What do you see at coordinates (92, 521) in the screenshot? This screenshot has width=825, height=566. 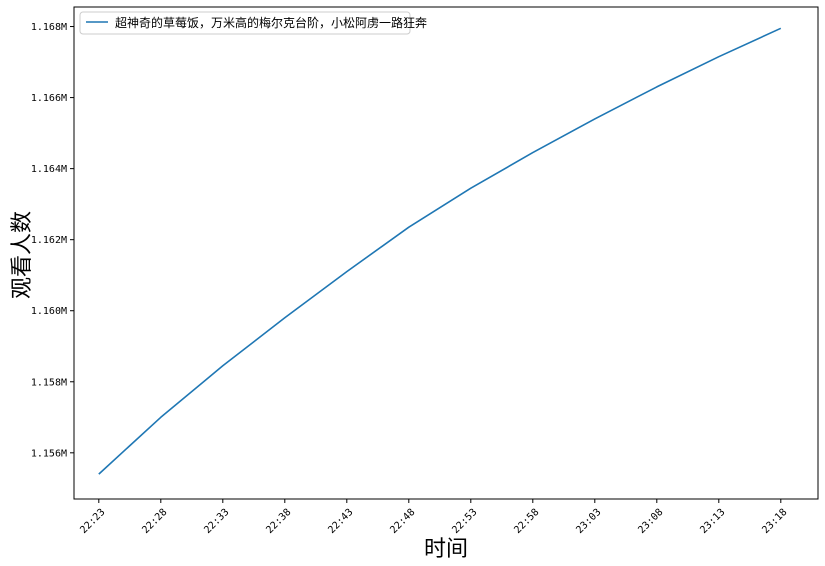 I see `x-tick-label: 22:23` at bounding box center [92, 521].